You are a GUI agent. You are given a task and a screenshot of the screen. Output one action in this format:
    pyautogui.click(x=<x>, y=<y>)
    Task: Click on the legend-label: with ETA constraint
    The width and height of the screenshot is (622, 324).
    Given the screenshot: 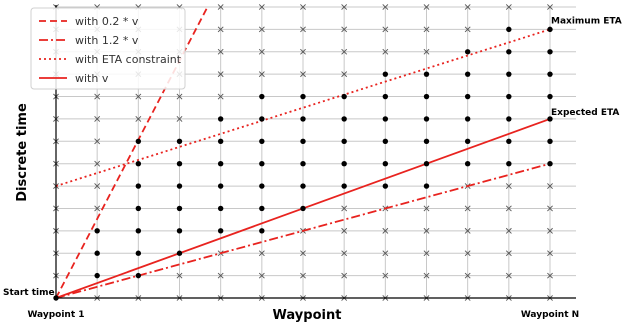 What is the action you would take?
    pyautogui.click(x=128, y=59)
    